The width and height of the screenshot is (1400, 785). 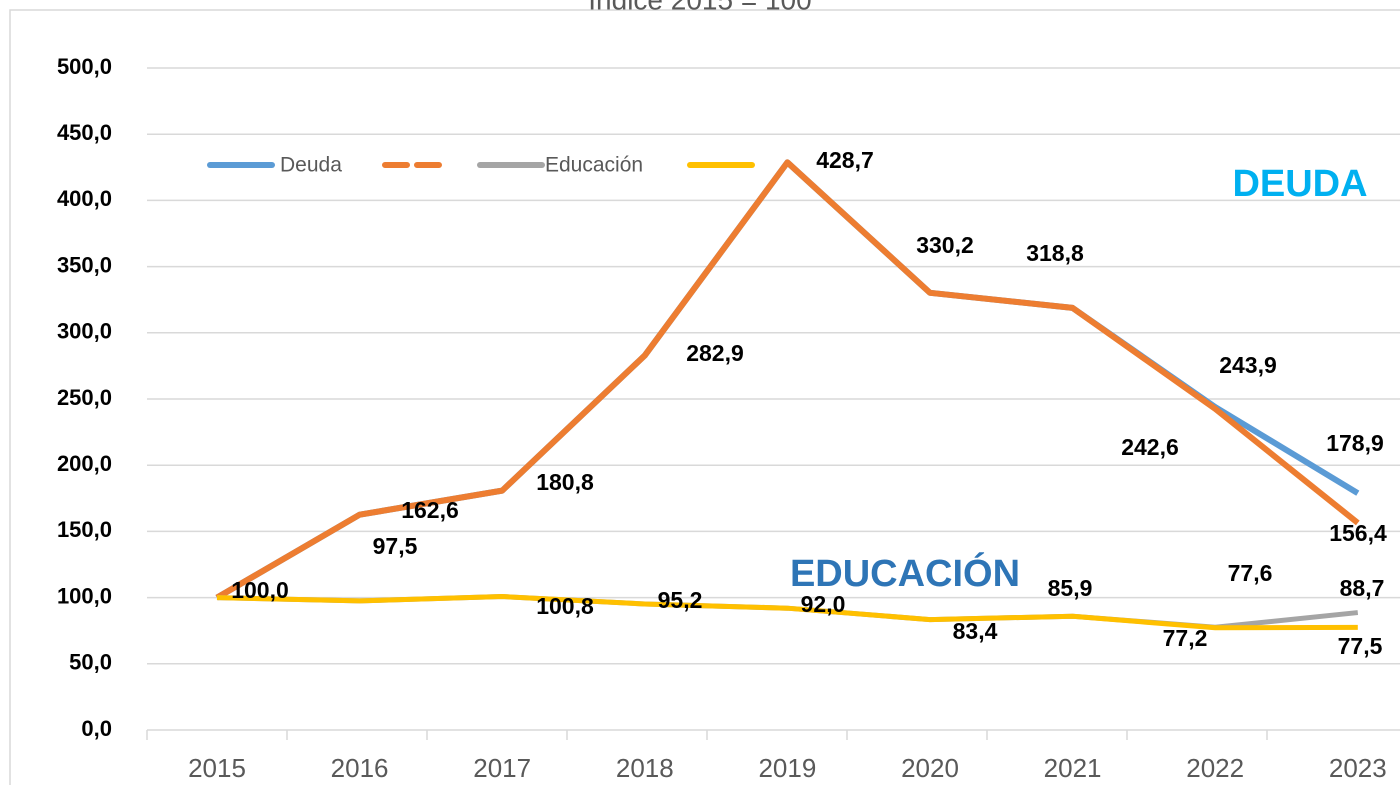 I want to click on y-tick-label: 450,0, so click(x=84, y=132).